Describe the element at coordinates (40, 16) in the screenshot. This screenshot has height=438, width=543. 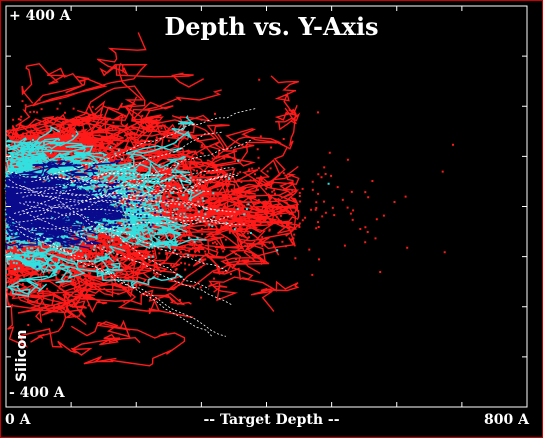
I see `y-max-label: + 400 A` at that location.